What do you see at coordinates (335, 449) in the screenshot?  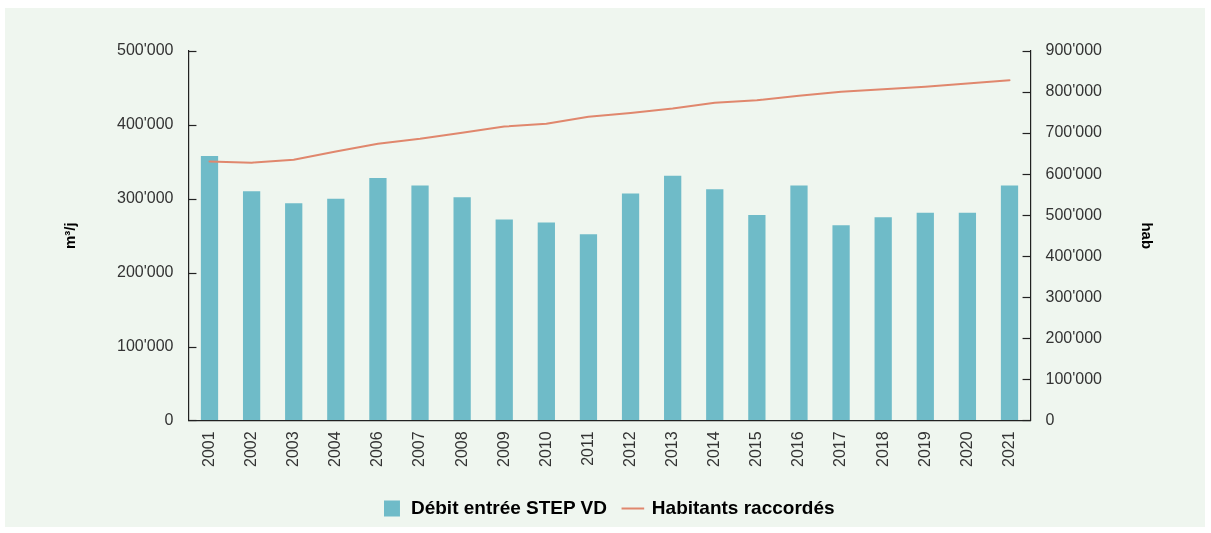 I see `x-tick-label: 2004` at bounding box center [335, 449].